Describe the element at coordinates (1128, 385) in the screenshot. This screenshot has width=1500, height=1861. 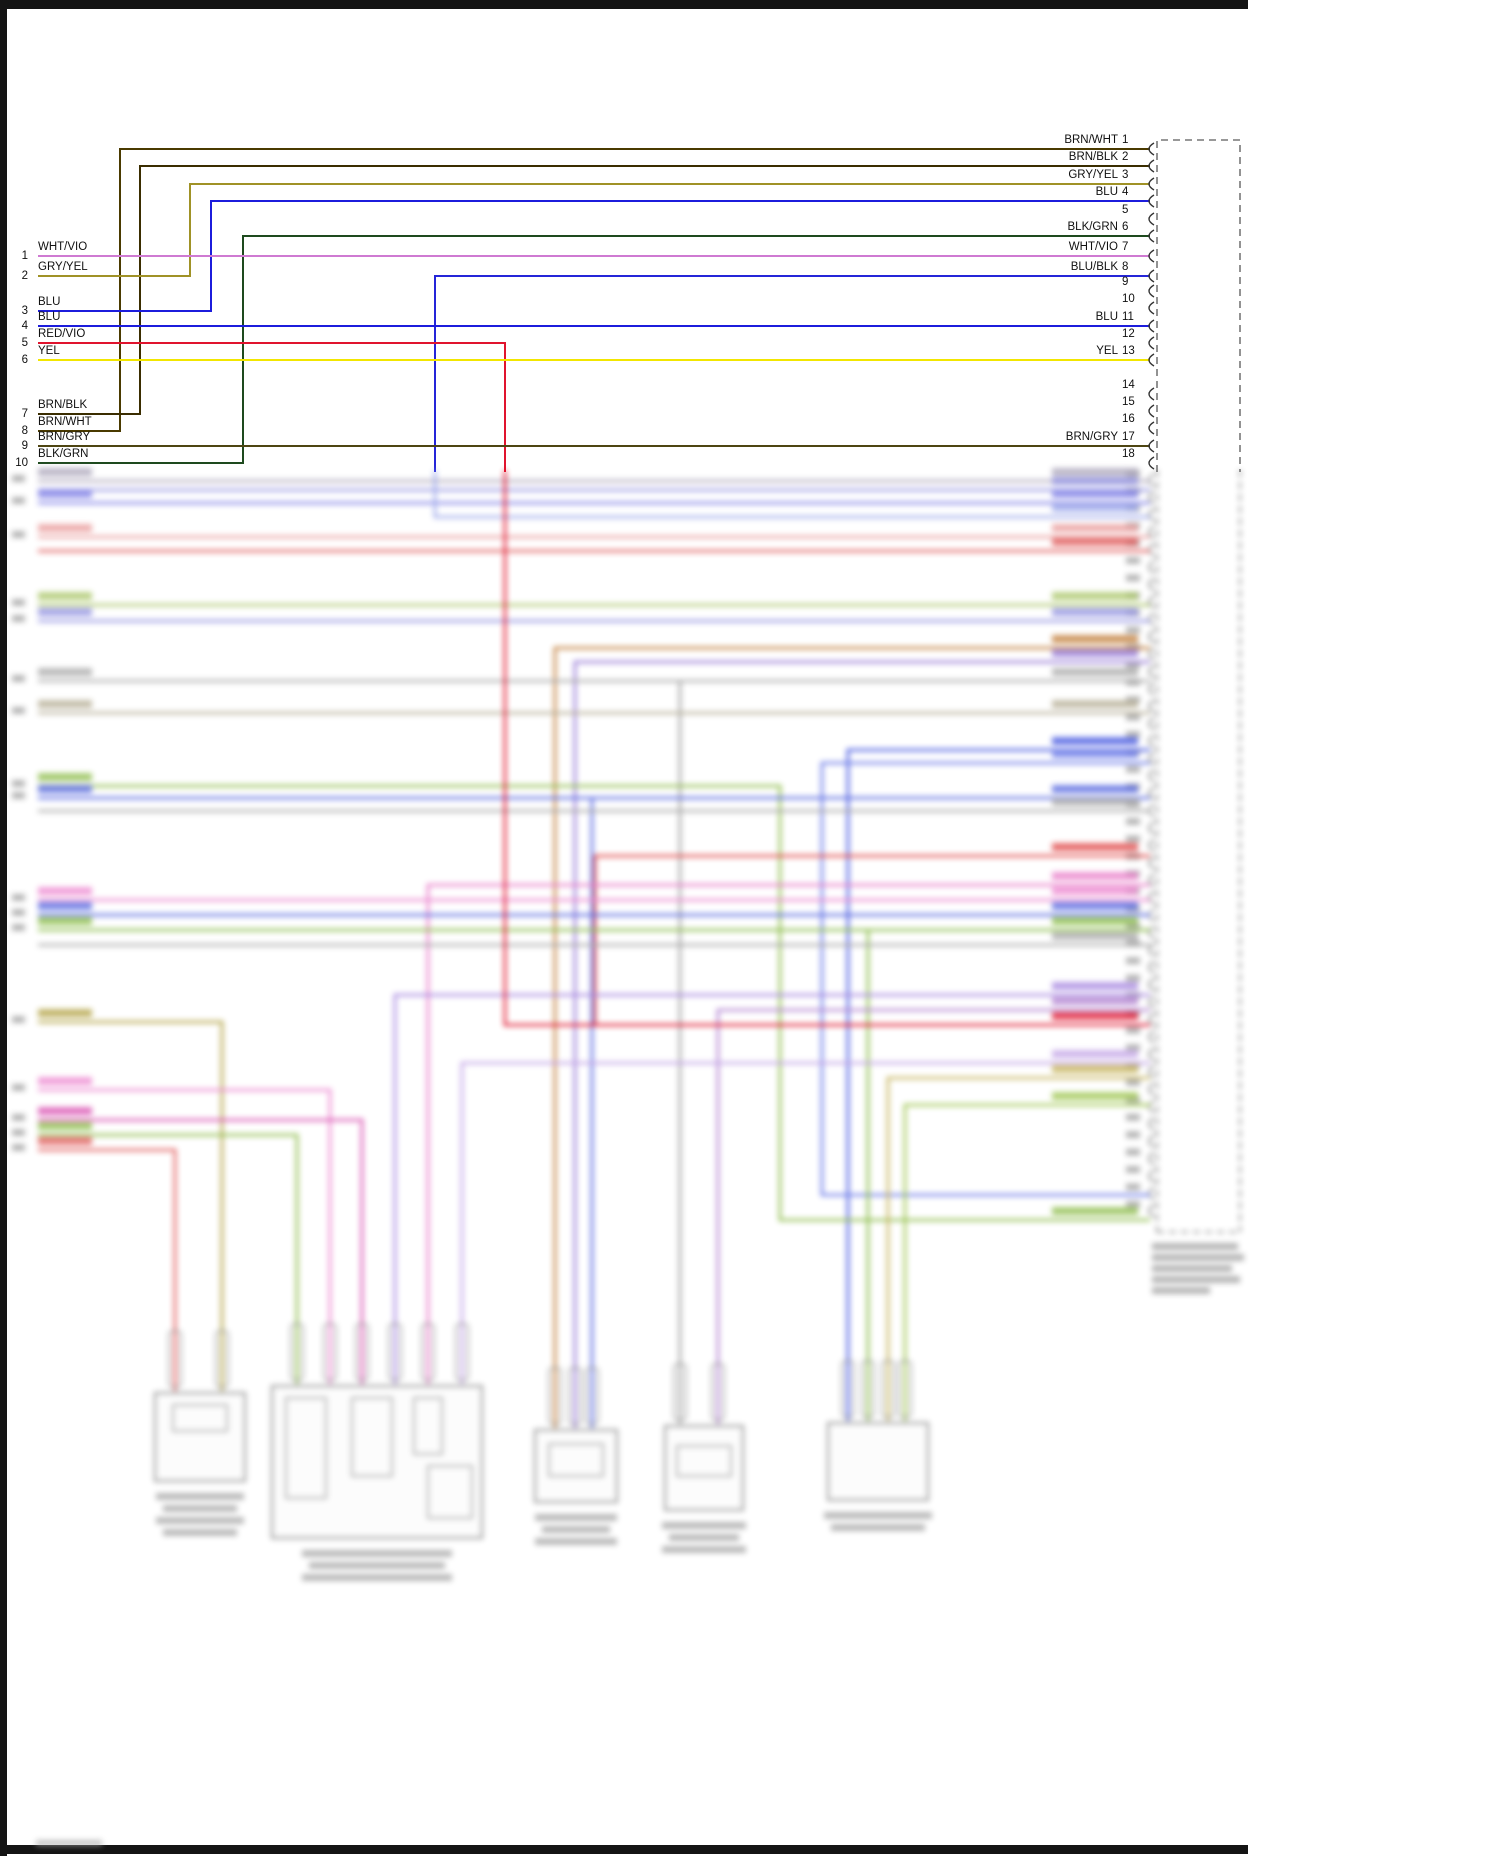
I see `right-pin-number: 14` at that location.